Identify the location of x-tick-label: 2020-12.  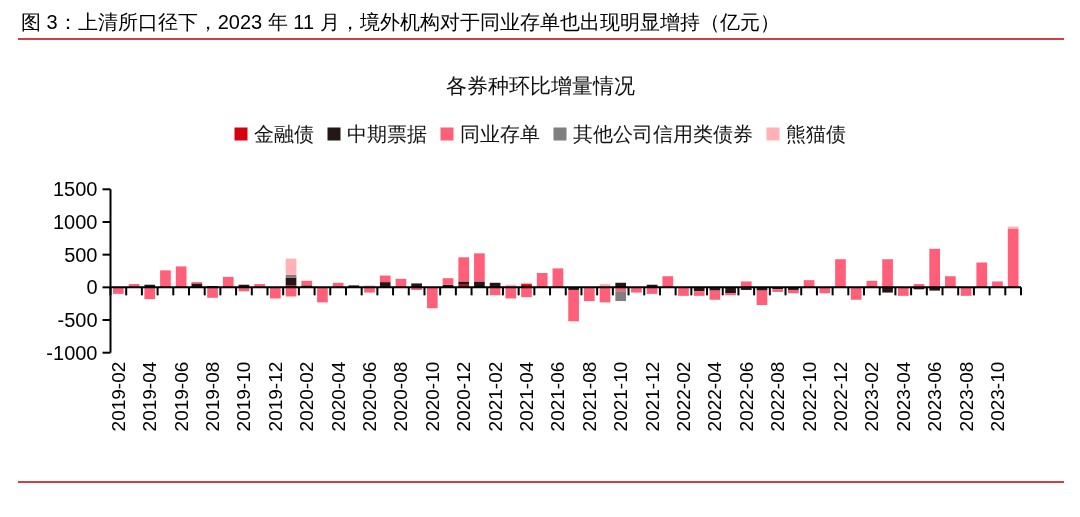
(464, 396).